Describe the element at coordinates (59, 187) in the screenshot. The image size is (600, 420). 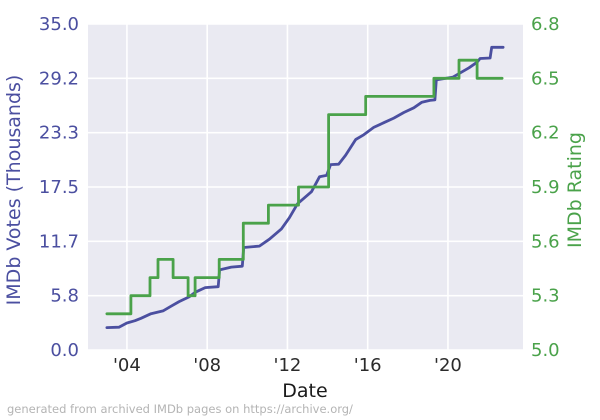
I see `left-axis-tick: 17.5` at that location.